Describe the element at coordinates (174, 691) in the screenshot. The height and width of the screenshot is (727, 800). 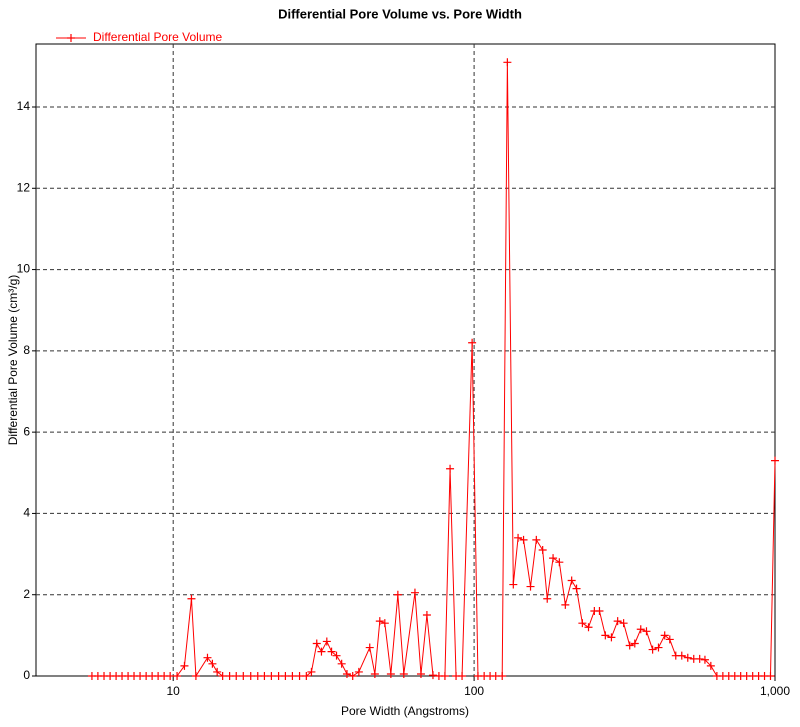
I see `x-tick-label: 10` at that location.